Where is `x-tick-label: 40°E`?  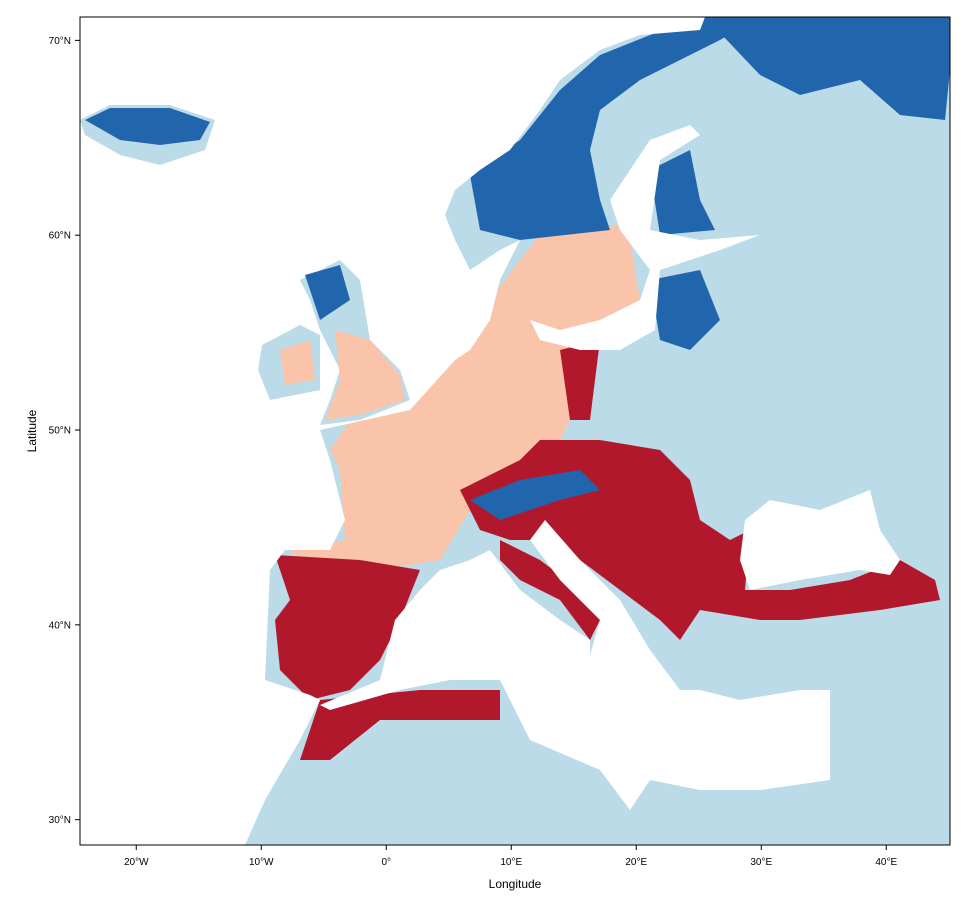
x-tick-label: 40°E is located at coordinates (886, 862).